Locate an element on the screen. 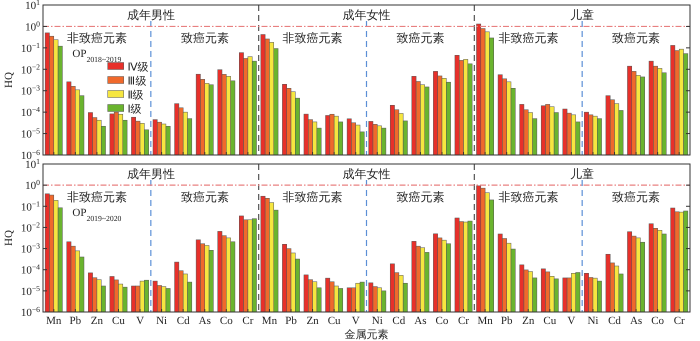 The width and height of the screenshot is (700, 341). annotation: OP$_{2018~2019}$ is located at coordinates (97, 56).